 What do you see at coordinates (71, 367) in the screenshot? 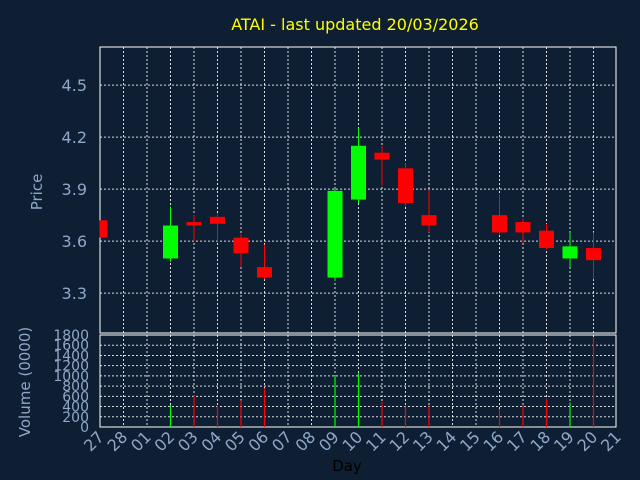
I see `volume-y-tick-label: 1200` at bounding box center [71, 367].